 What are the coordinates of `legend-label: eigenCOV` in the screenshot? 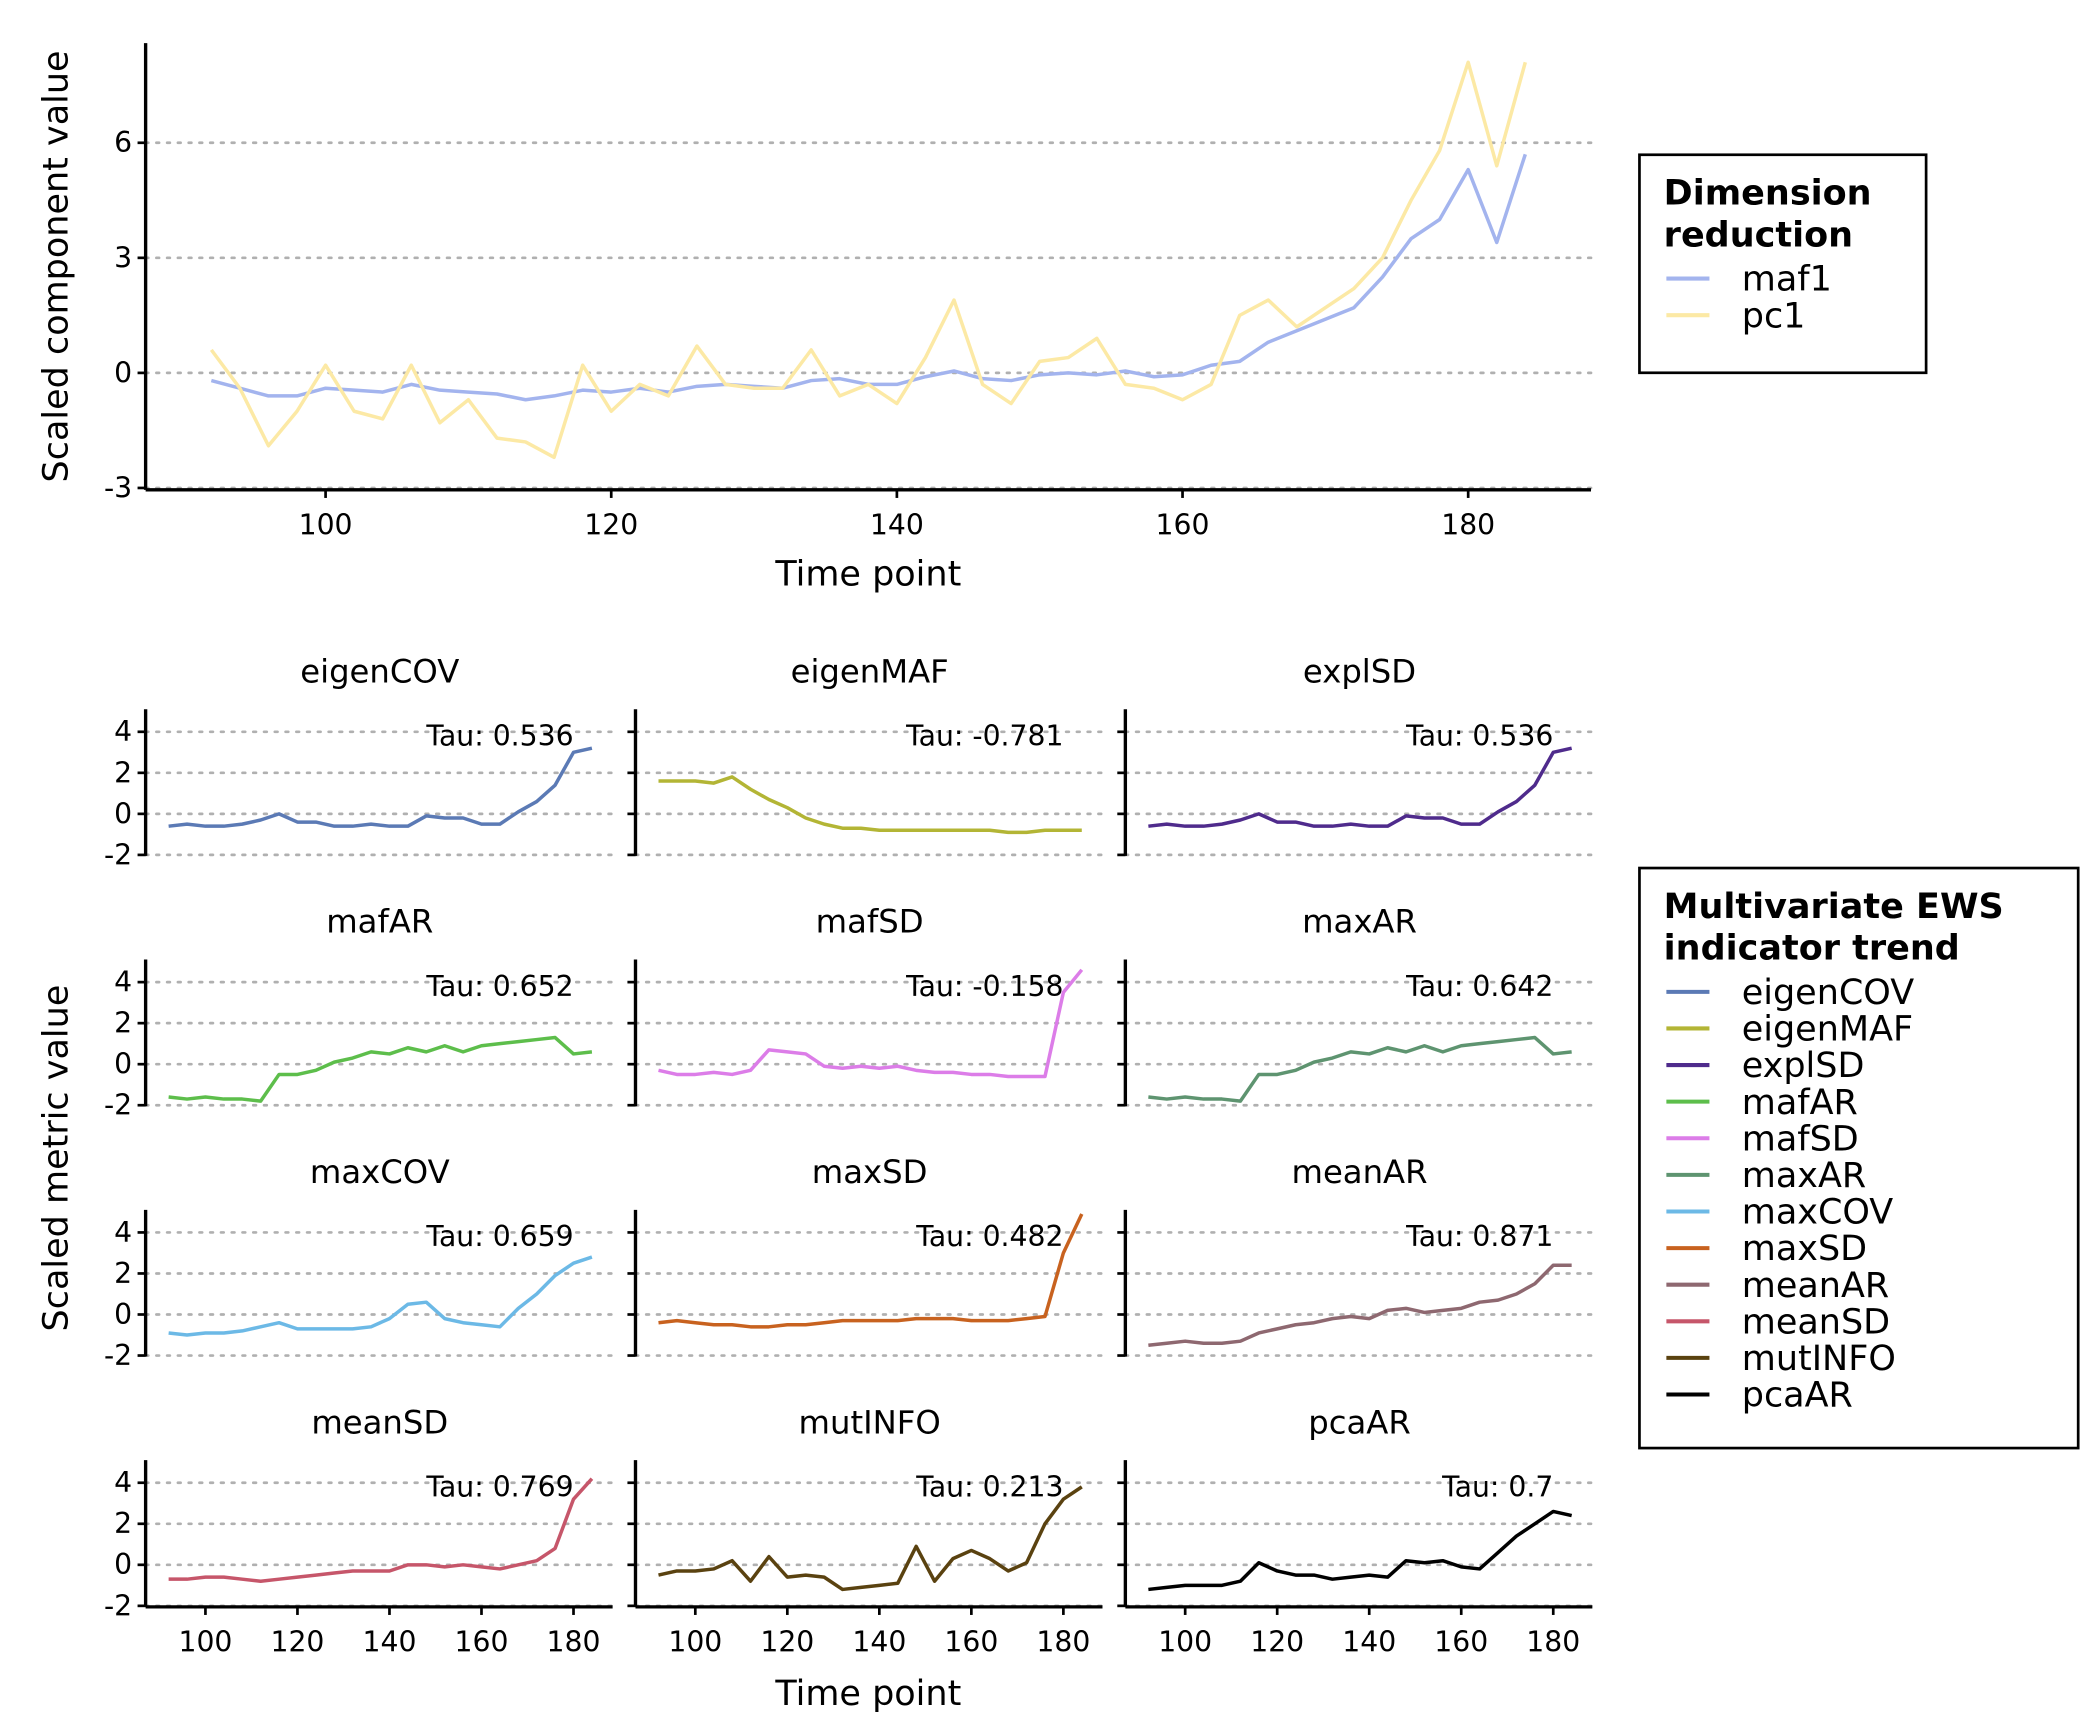 It's located at (1828, 993).